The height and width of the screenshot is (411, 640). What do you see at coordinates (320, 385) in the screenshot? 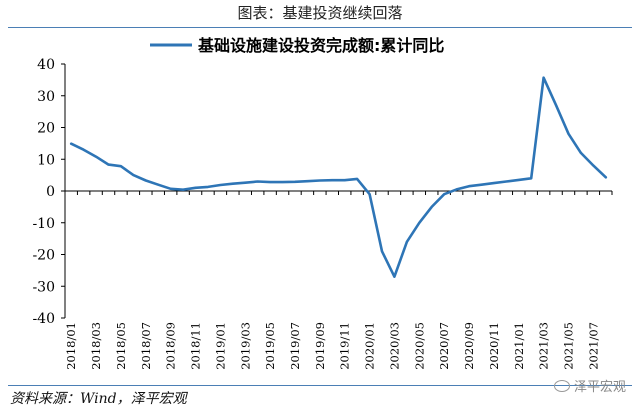
I see `source-rule` at bounding box center [320, 385].